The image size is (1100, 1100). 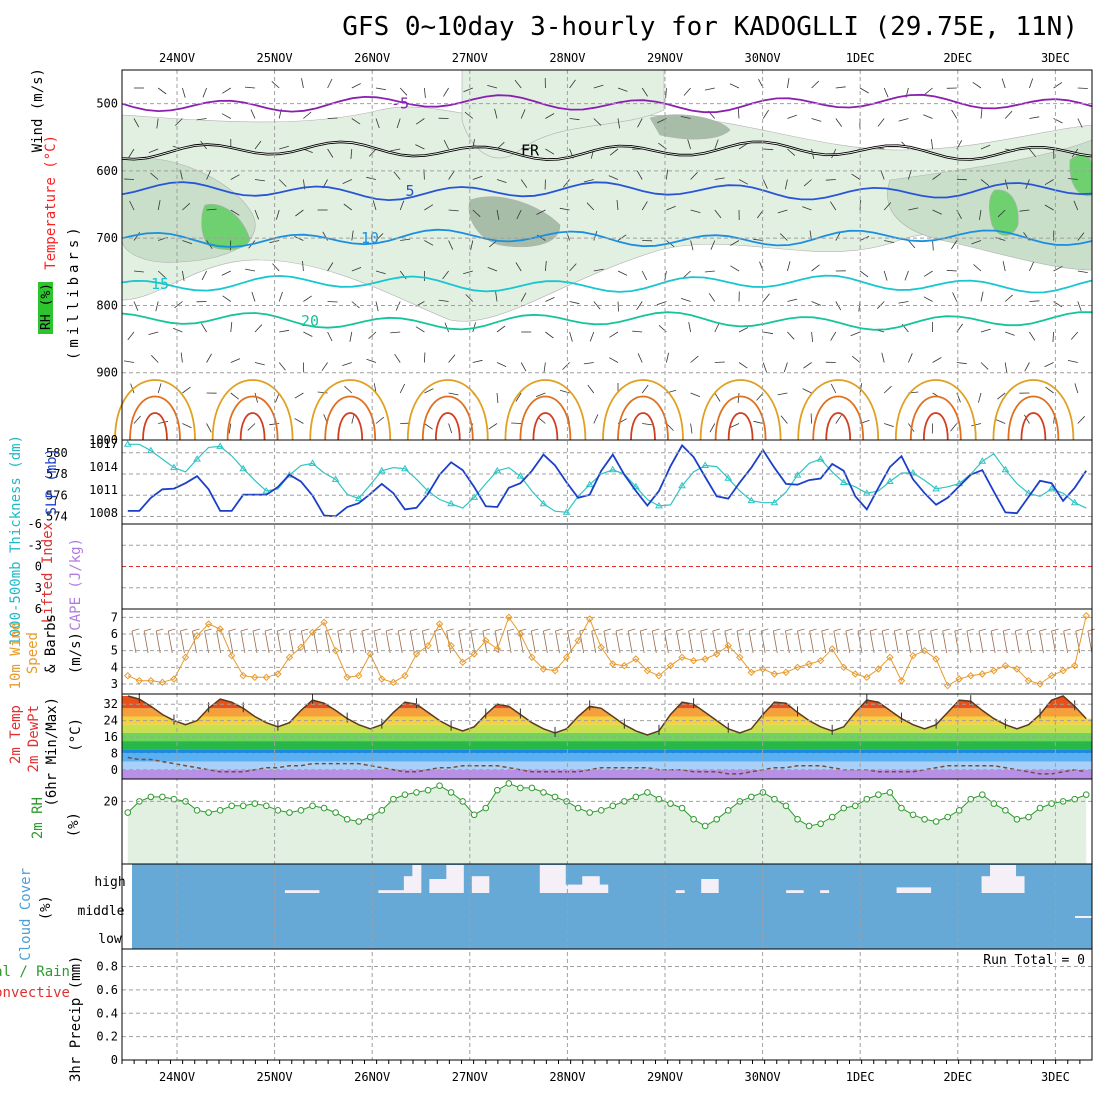 What do you see at coordinates (607, 714) in the screenshot?
I see `temperature-mask` at bounding box center [607, 714].